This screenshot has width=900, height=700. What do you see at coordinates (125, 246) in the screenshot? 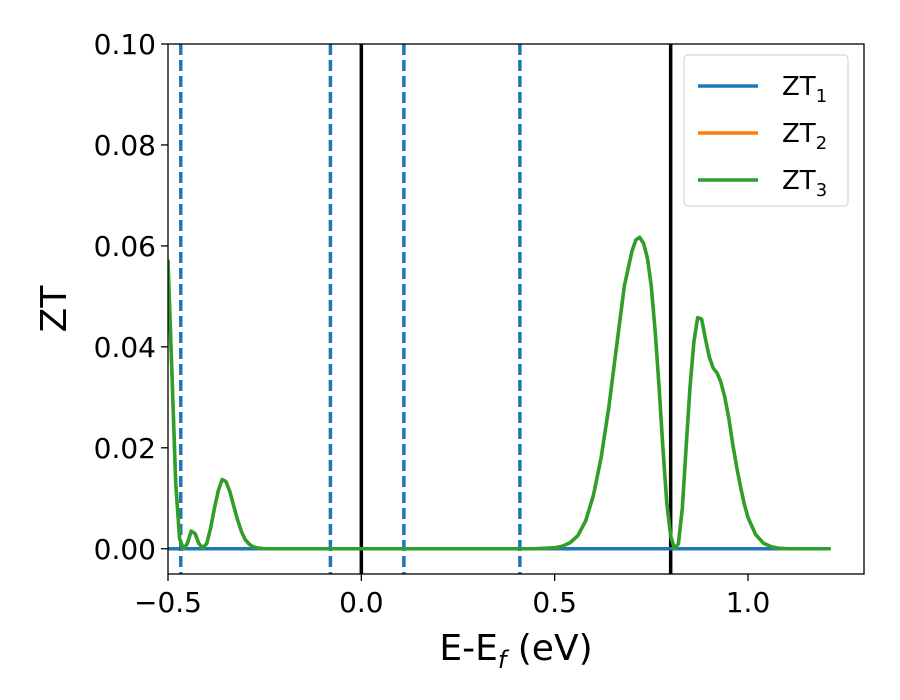
I see `y-tick-label: 0.06` at bounding box center [125, 246].